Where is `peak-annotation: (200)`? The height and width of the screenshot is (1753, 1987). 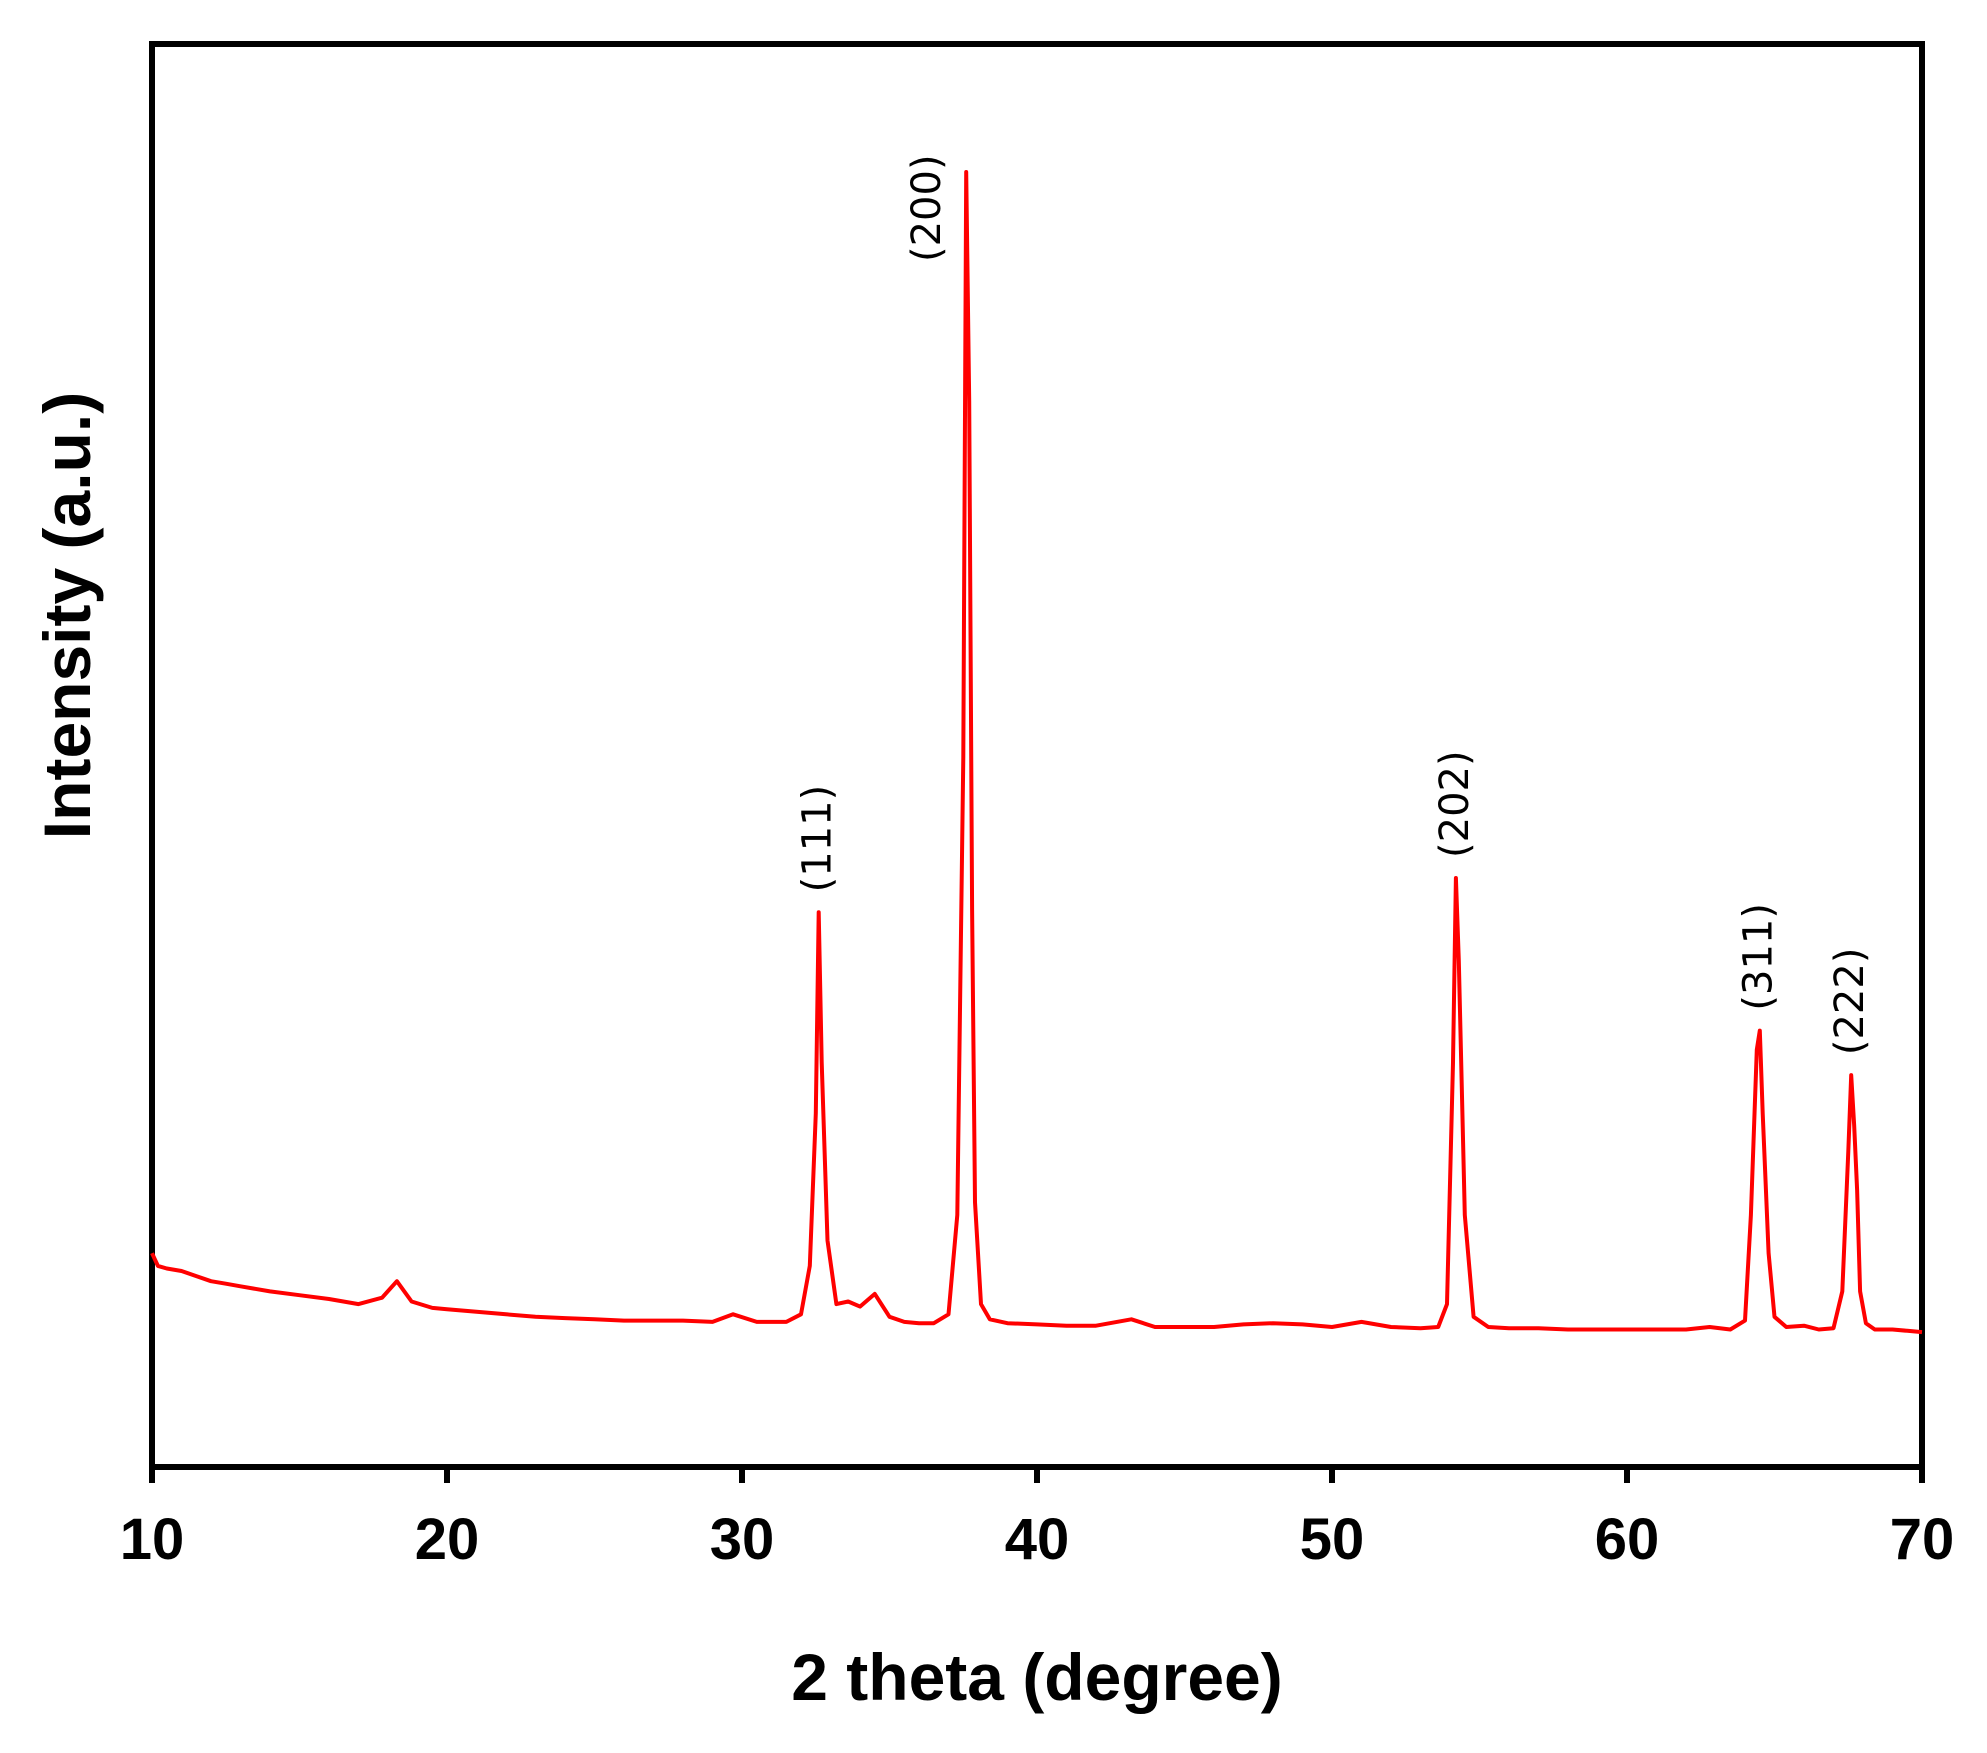
peak-annotation: (200) is located at coordinates (927, 208).